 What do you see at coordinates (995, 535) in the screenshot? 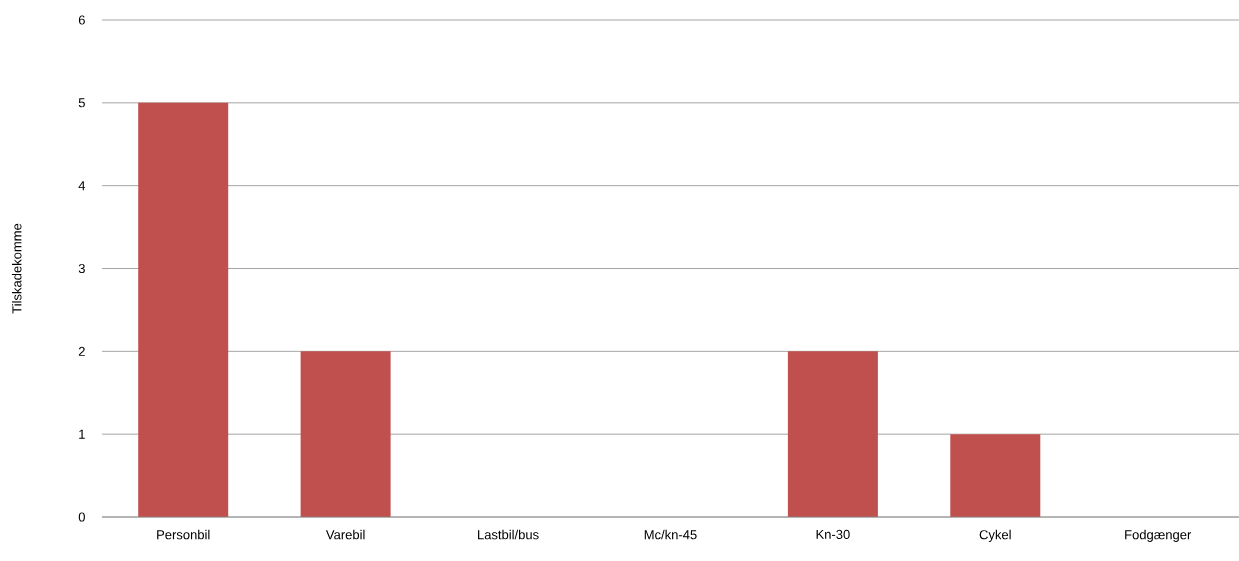
I see `x-tick-label: Cykel` at bounding box center [995, 535].